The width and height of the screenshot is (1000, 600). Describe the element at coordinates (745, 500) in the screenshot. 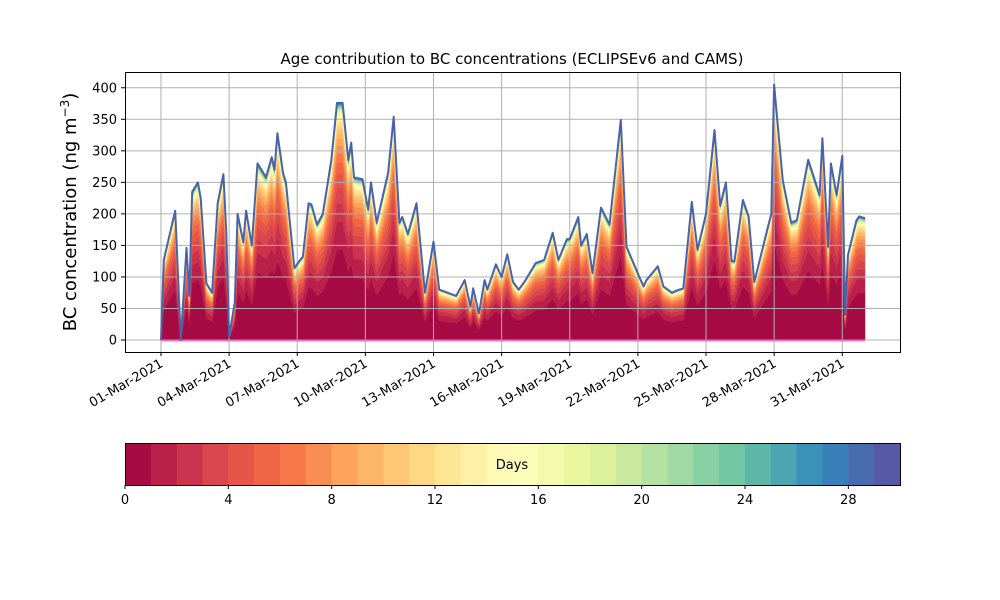

I see `colorbar-tick-label: 24` at that location.